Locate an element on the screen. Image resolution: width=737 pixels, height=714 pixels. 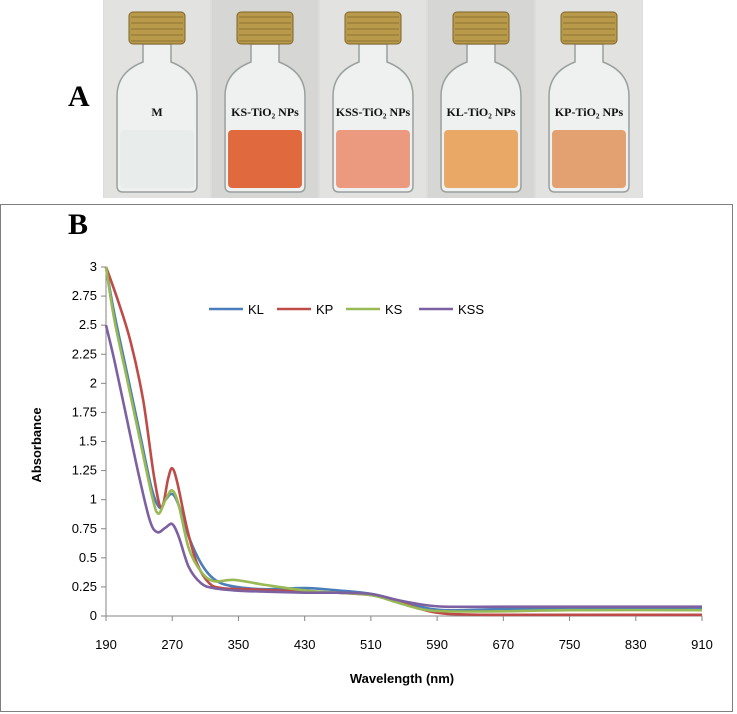
x-tick-label: 350 is located at coordinates (239, 644).